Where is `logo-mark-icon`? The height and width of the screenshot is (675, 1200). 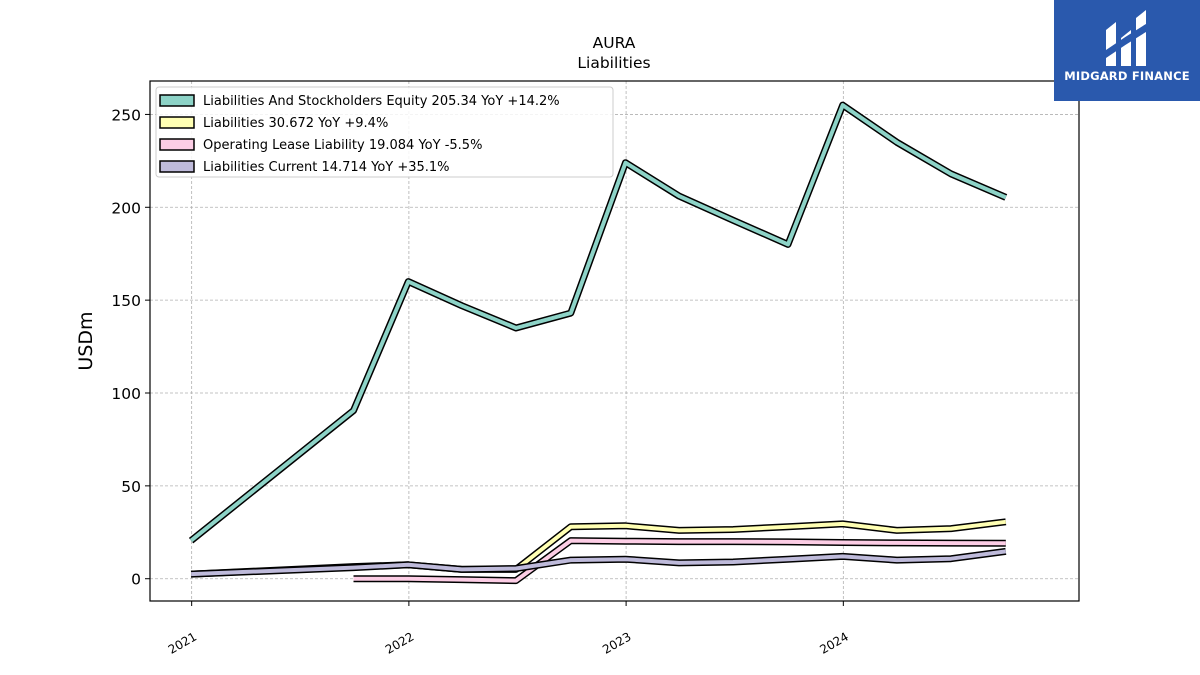 logo-mark-icon is located at coordinates (1126, 38).